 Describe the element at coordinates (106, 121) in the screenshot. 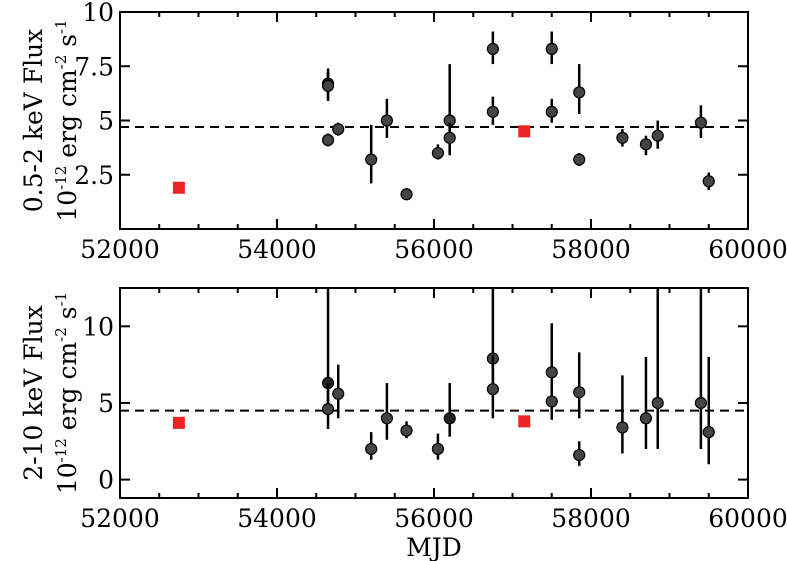

I see `soft-band-y-tick-label: 5` at that location.